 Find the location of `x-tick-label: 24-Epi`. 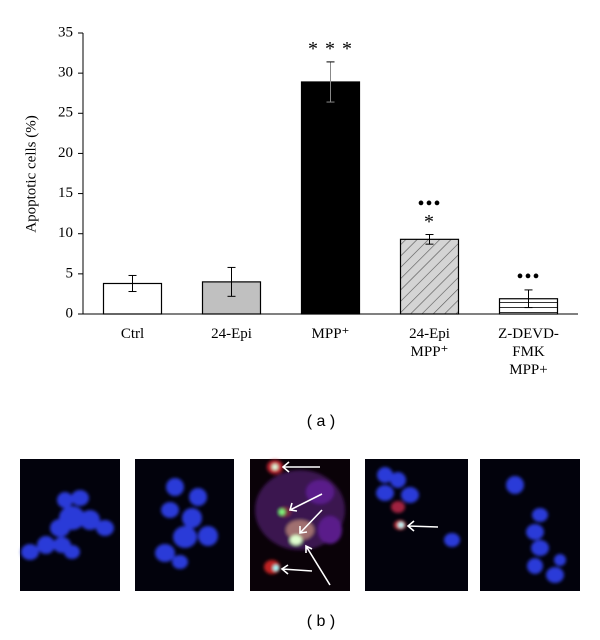

x-tick-label: 24-Epi is located at coordinates (231, 334).